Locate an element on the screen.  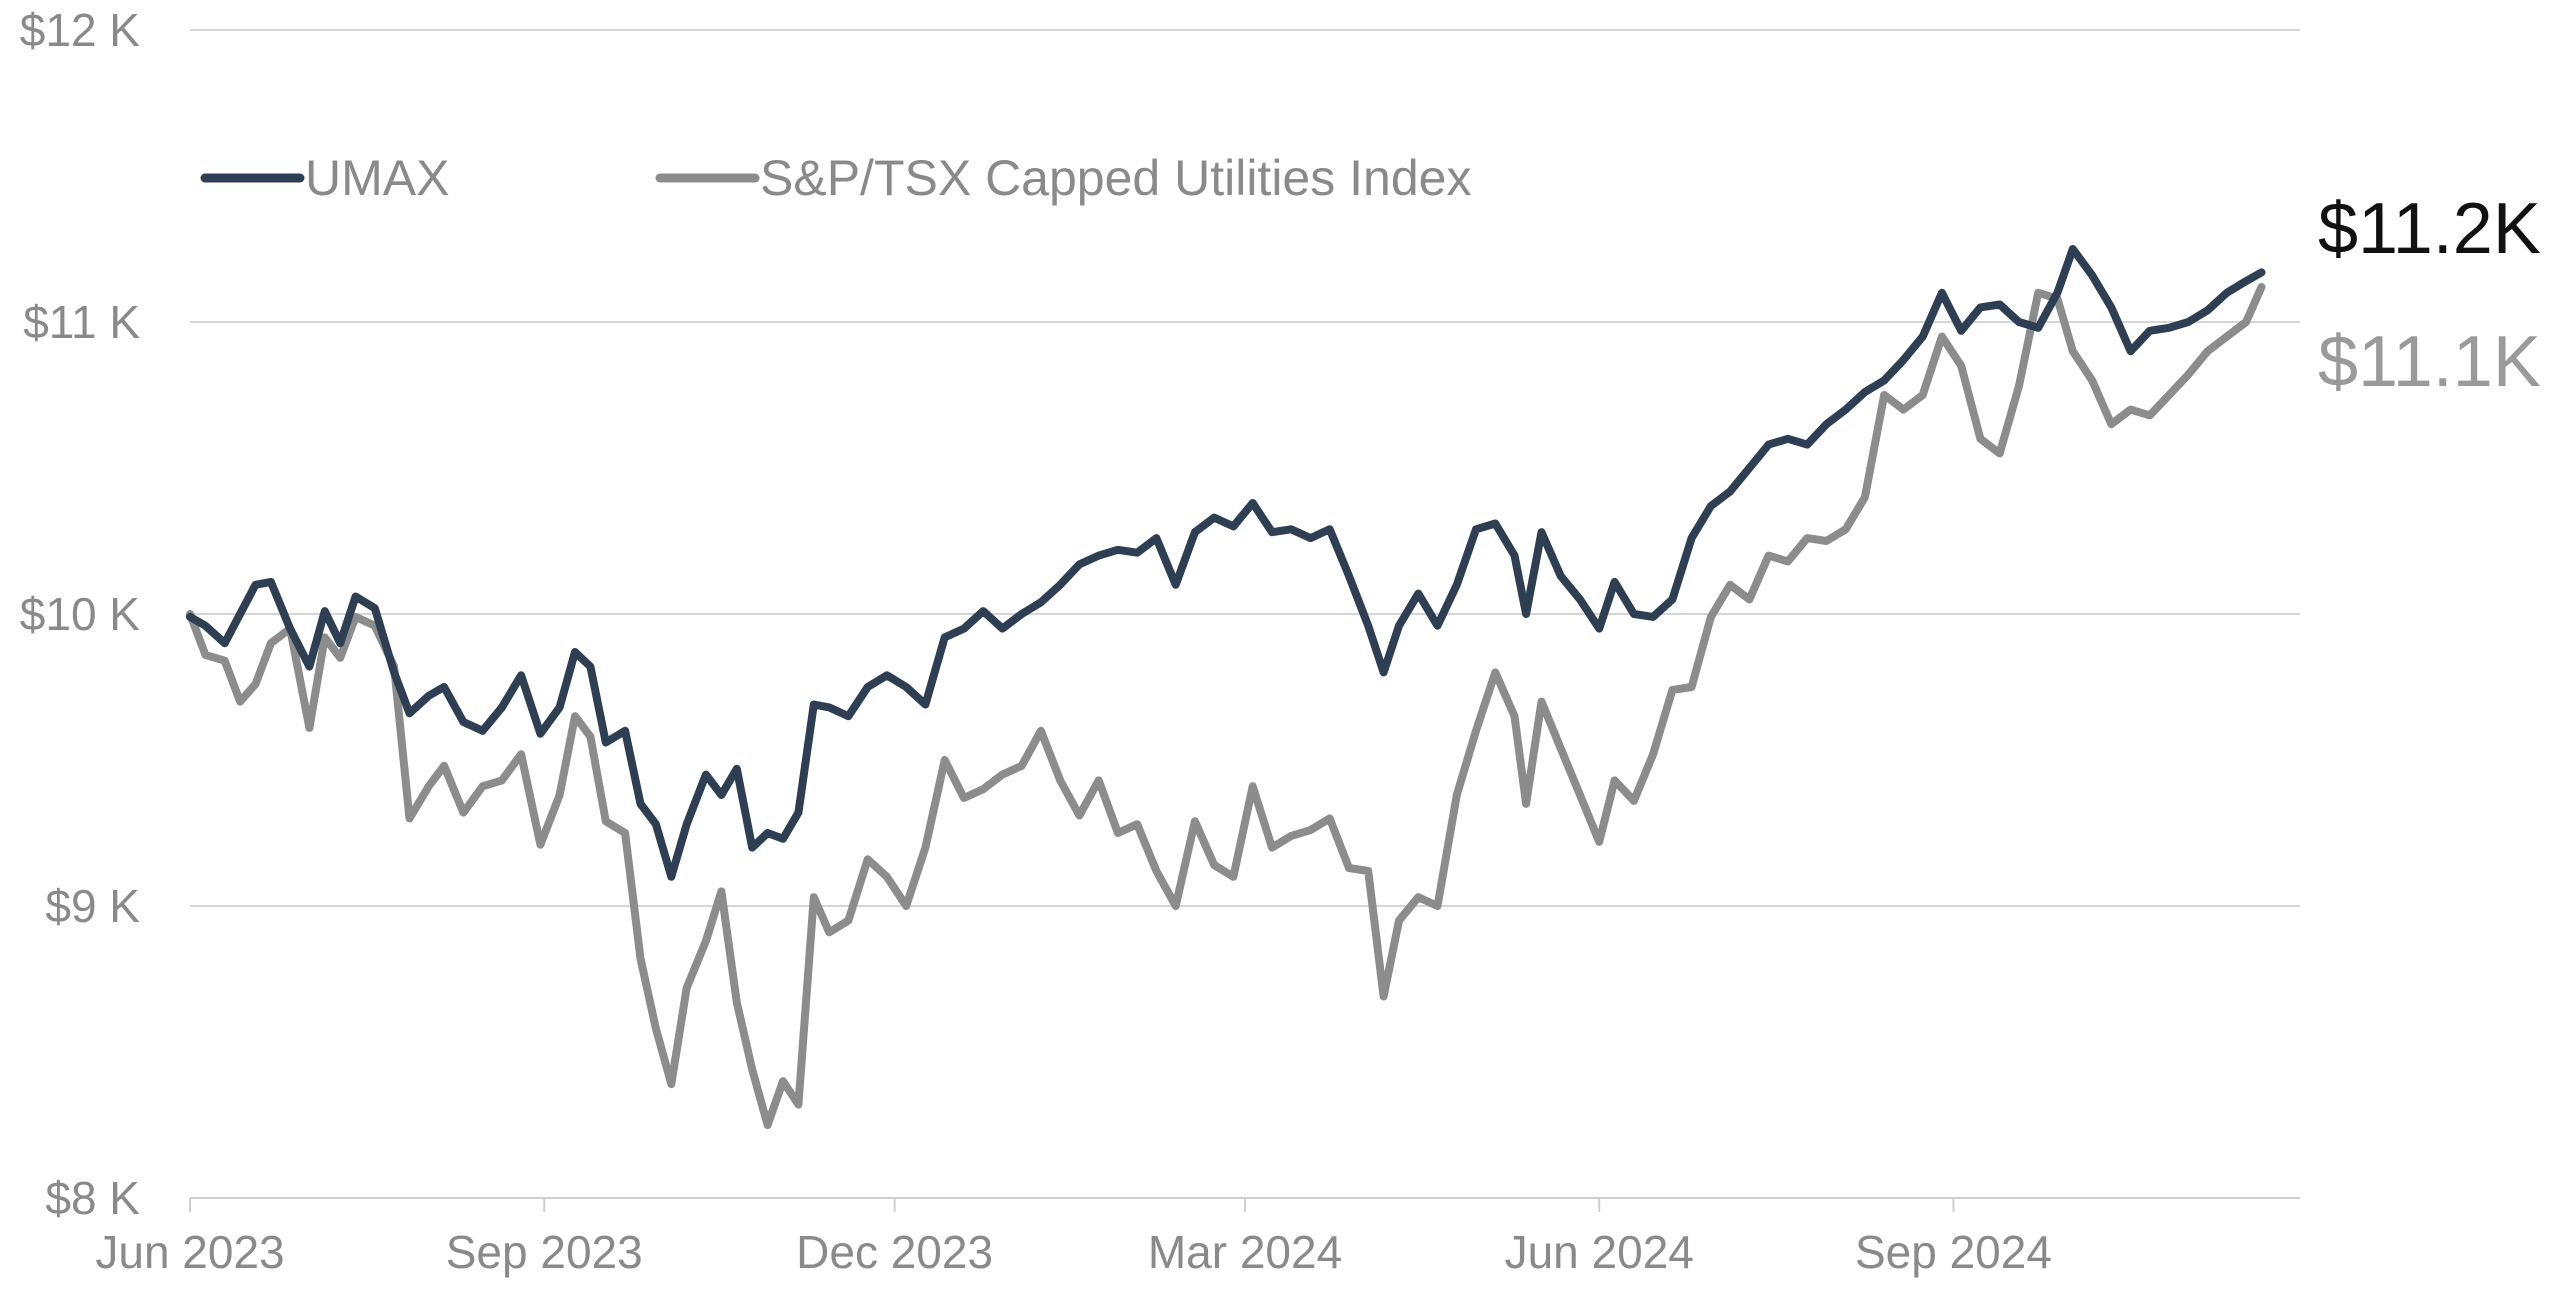
legend-label: UMAX is located at coordinates (377, 178).